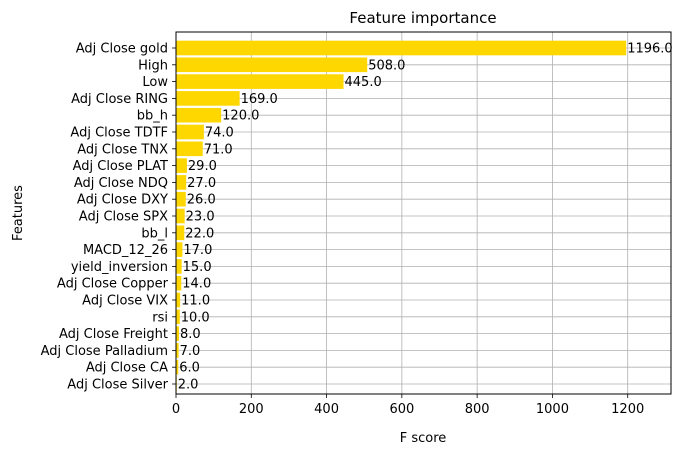 The image size is (685, 455). What do you see at coordinates (199, 233) in the screenshot?
I see `bar-value-label: 22.0` at bounding box center [199, 233].